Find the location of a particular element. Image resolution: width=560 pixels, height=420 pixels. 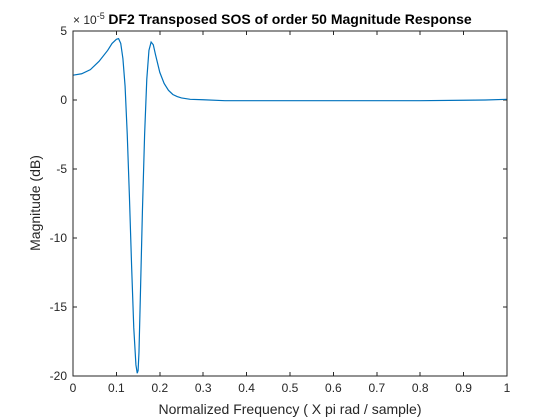

y-exponent-base: × 10 is located at coordinates (85, 20).